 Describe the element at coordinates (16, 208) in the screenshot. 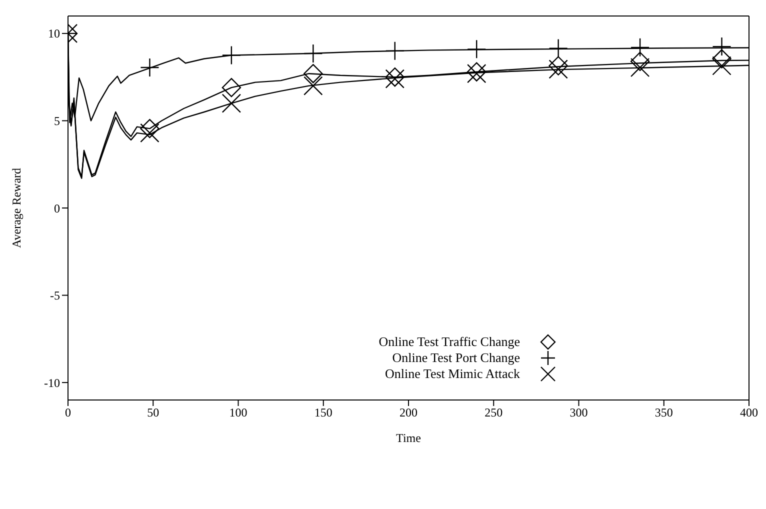

I see `y-axis-title: Average Reward` at that location.